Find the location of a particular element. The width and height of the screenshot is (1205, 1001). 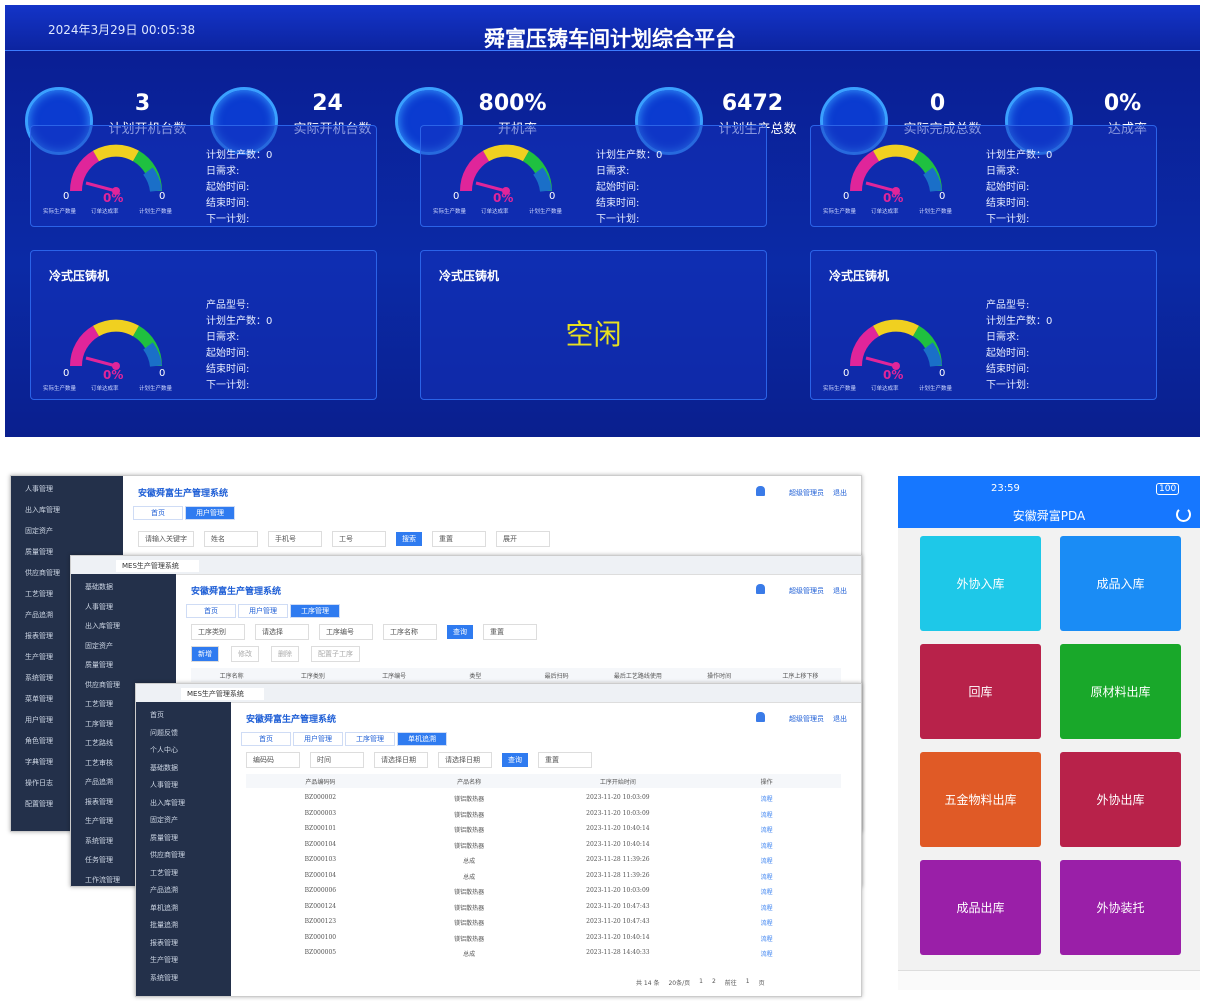

gauge-box: 0 0% 0 实际生产数量 订单达成率 计划生产数量 is located at coordinates (116, 178).